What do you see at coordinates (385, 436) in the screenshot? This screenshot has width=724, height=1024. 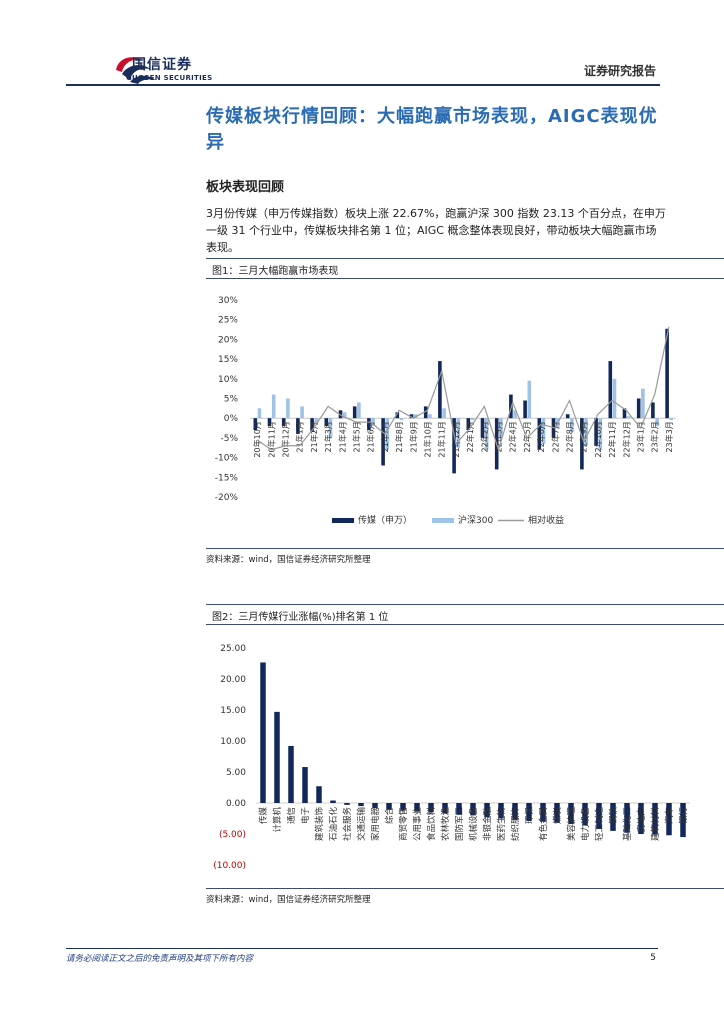 I see `x-tick-label: 21年7月` at bounding box center [385, 436].